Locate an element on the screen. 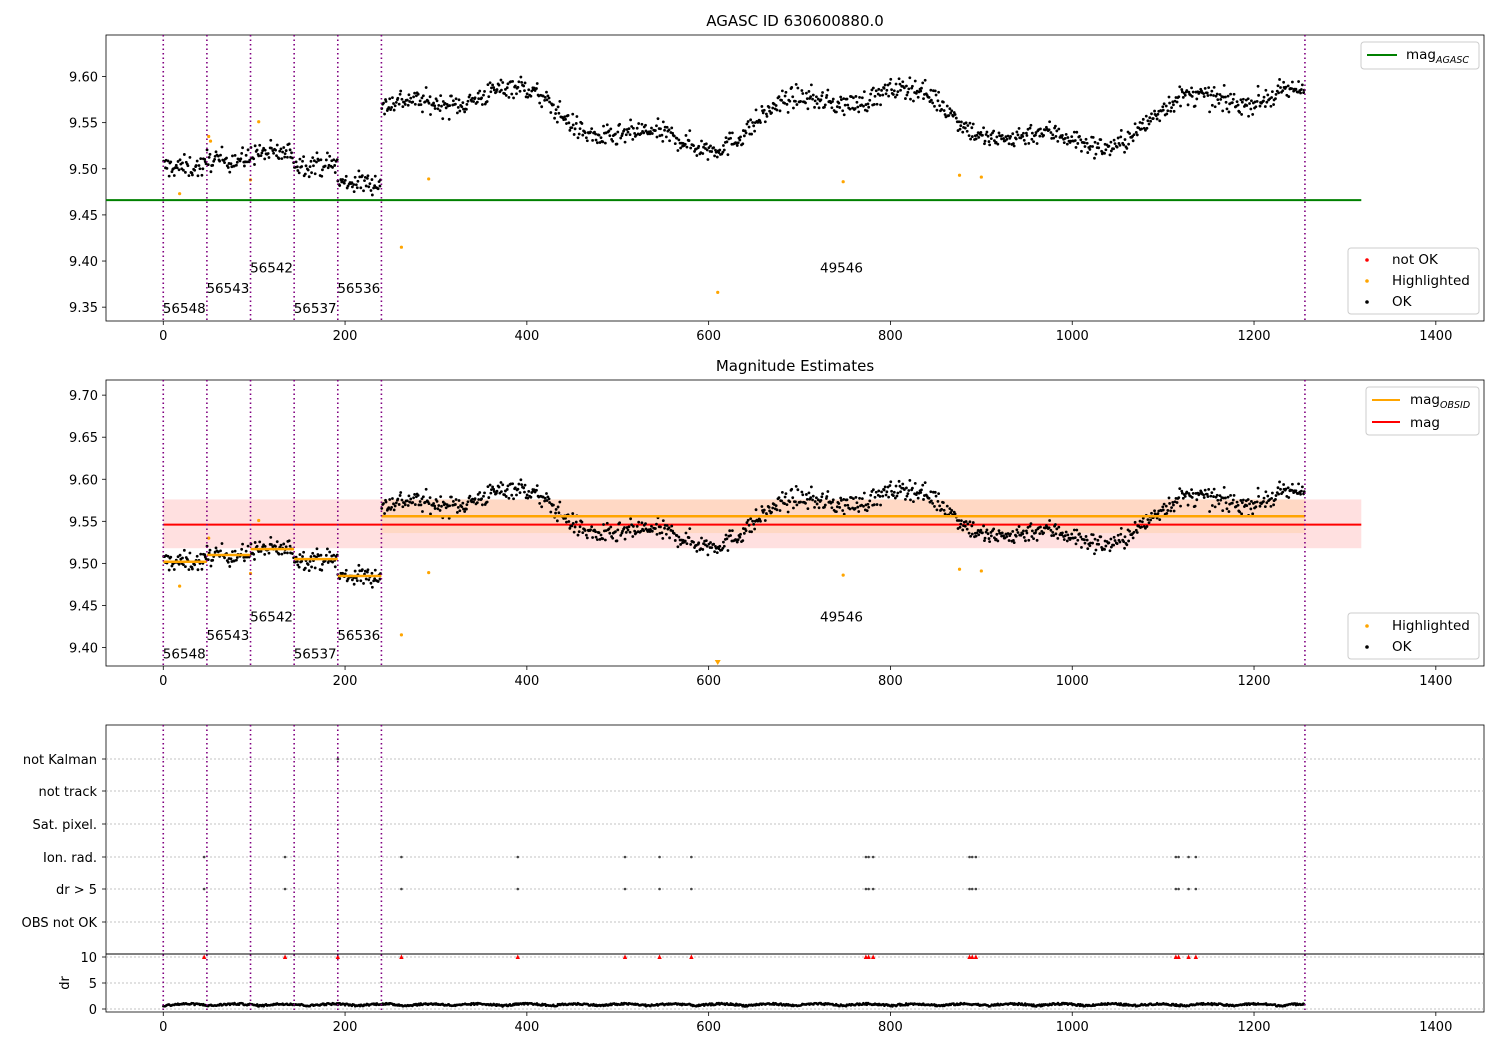 The image size is (1500, 1054). svg-text: magOBSID is located at coordinates (1440, 401).